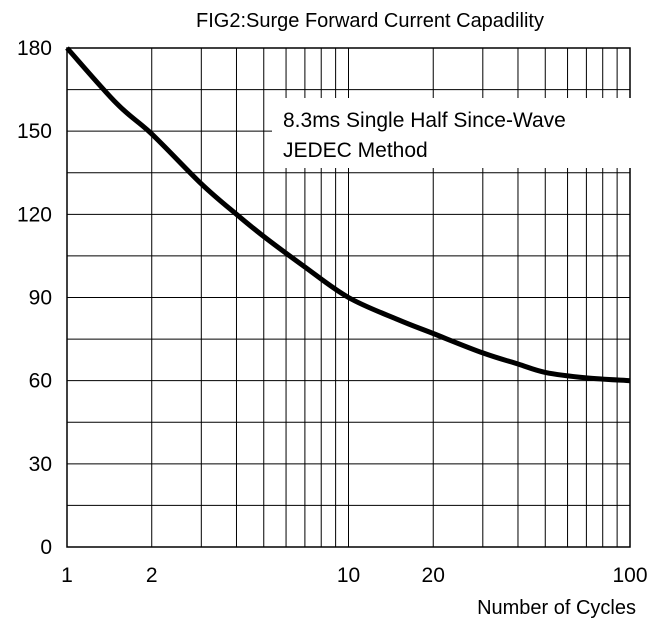 This screenshot has width=662, height=620. What do you see at coordinates (152, 575) in the screenshot?
I see `x-tick-label: 2` at bounding box center [152, 575].